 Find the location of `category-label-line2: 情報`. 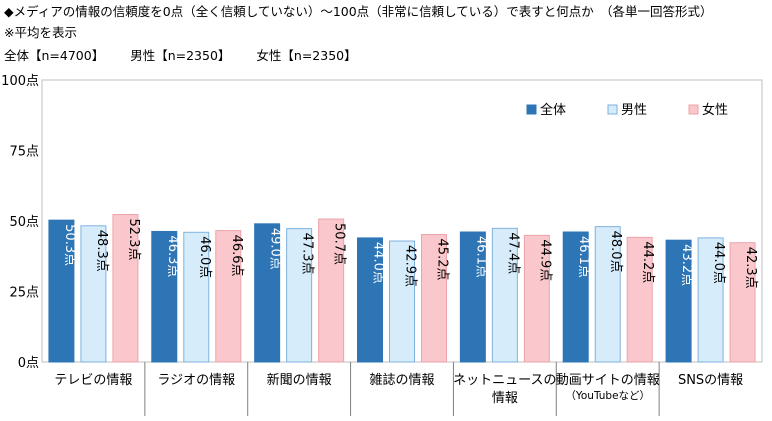

category-label-line2: 情報 is located at coordinates (505, 398).